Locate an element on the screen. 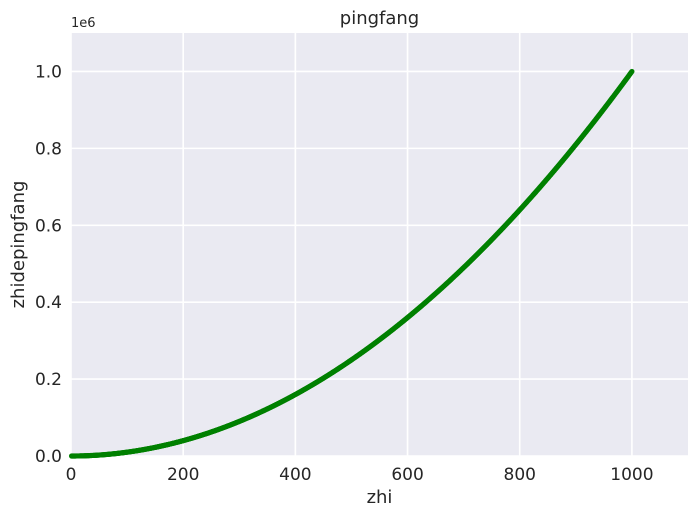 The width and height of the screenshot is (700, 517). y-tick-label: 0.6 is located at coordinates (48, 226).